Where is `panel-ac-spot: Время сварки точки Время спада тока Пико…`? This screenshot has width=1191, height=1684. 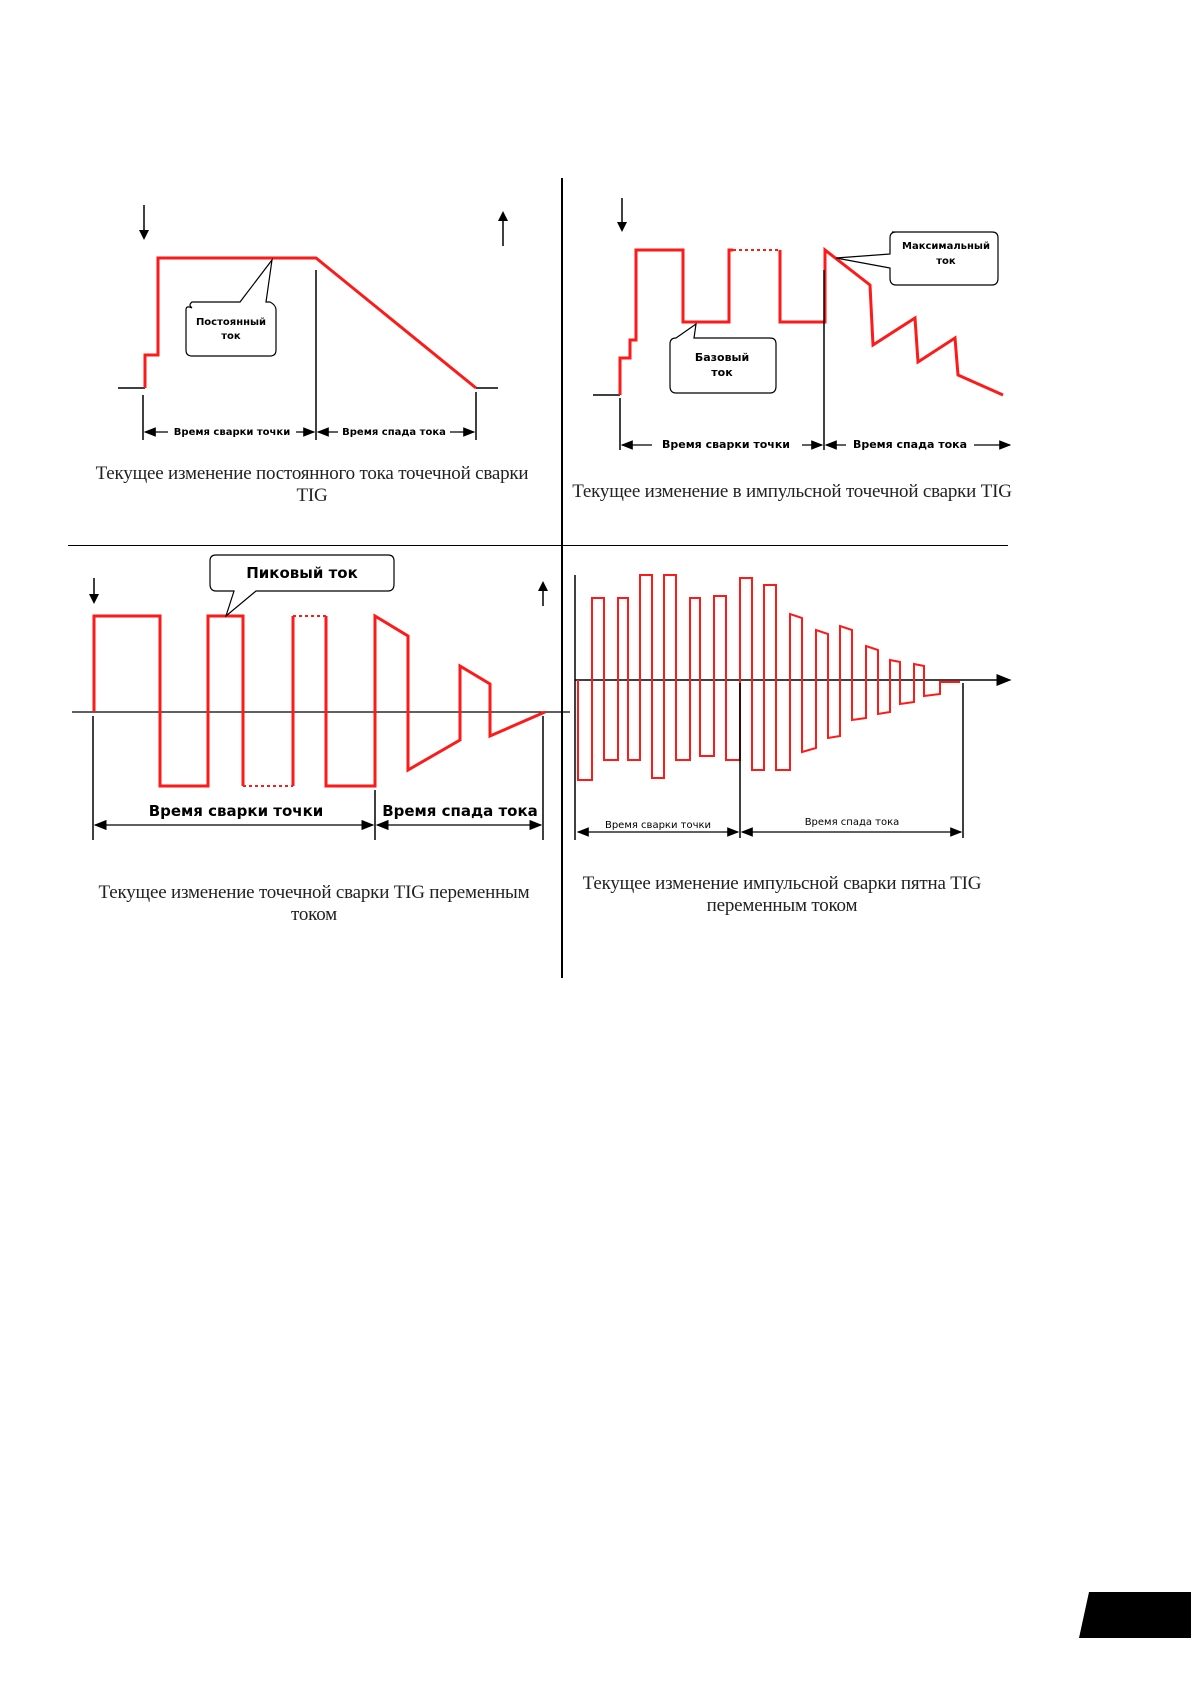 panel-ac-spot: Время сварки точки Время спада тока Пико… is located at coordinates (321, 697).